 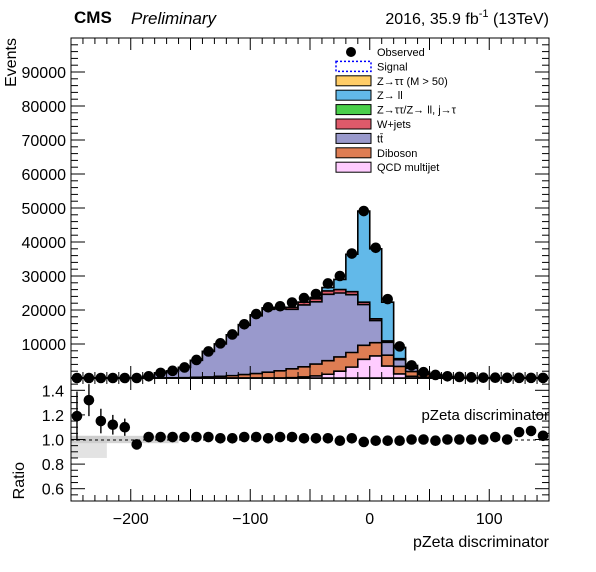 I want to click on x-tick-label: −100, so click(x=250, y=519).